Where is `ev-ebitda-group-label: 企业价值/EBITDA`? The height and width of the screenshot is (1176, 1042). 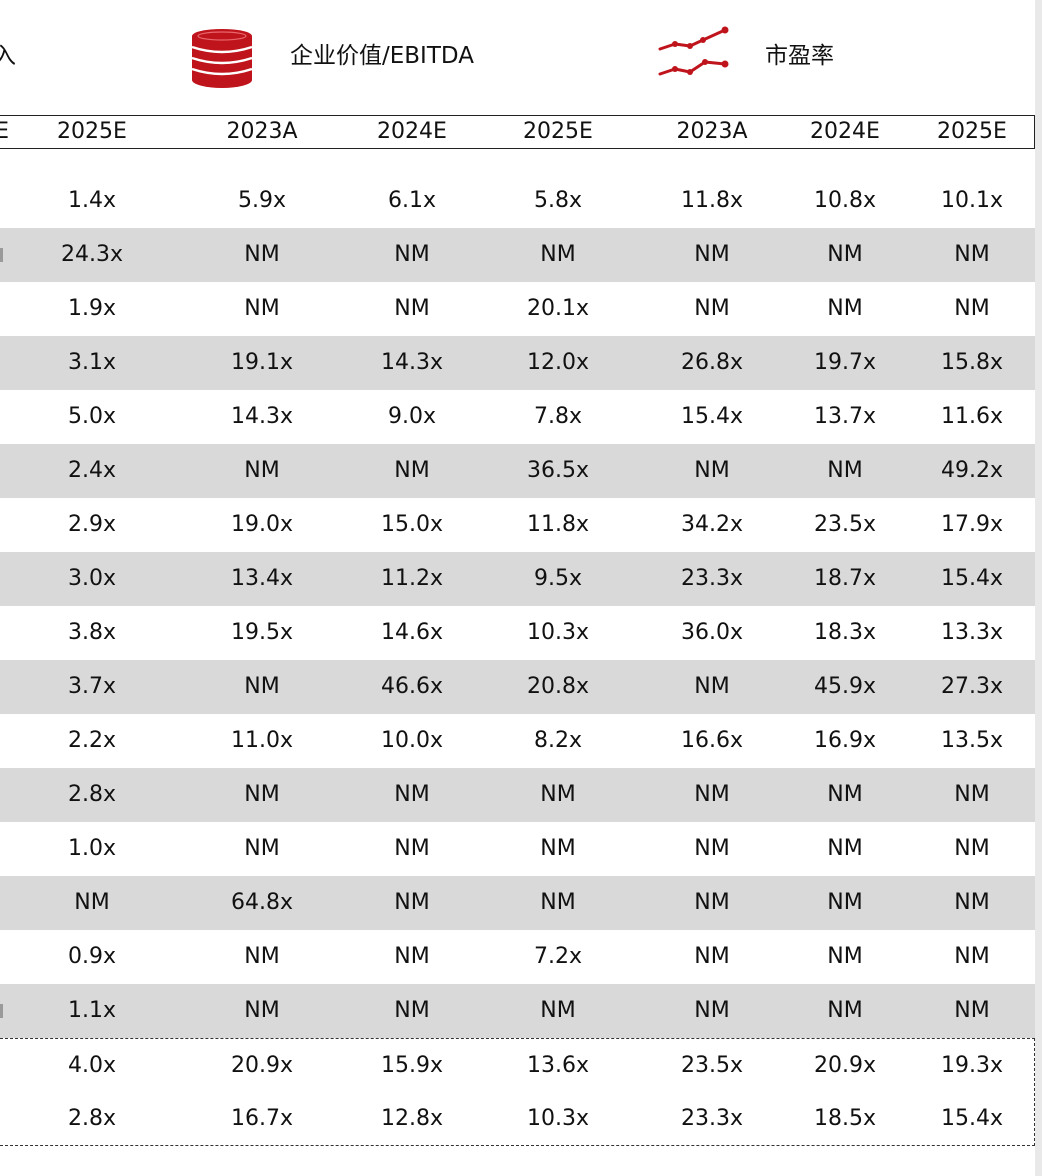
ev-ebitda-group-label: 企业价值/EBITDA is located at coordinates (382, 56).